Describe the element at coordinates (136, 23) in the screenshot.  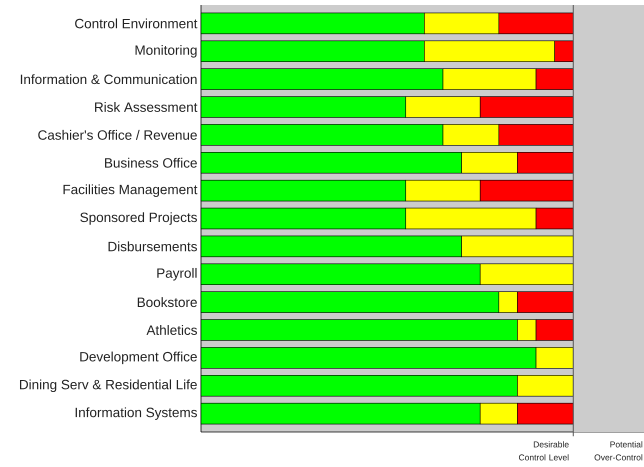
I see `y-tick-label: Control Environment` at that location.